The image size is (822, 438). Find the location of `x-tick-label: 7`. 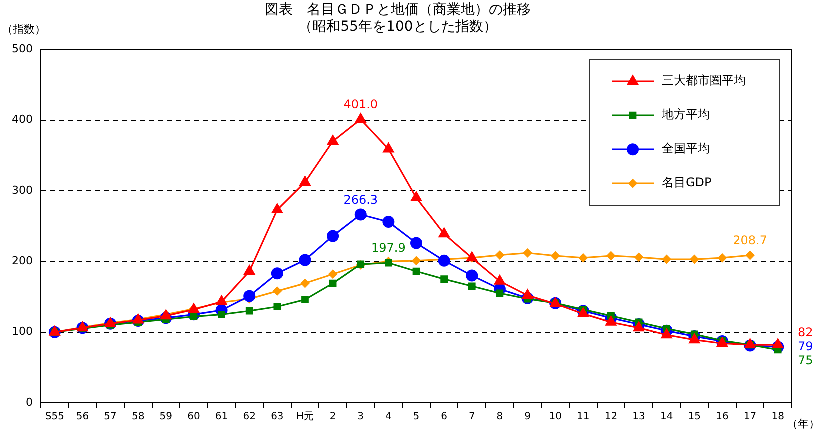

x-tick-label: 7 is located at coordinates (472, 417).